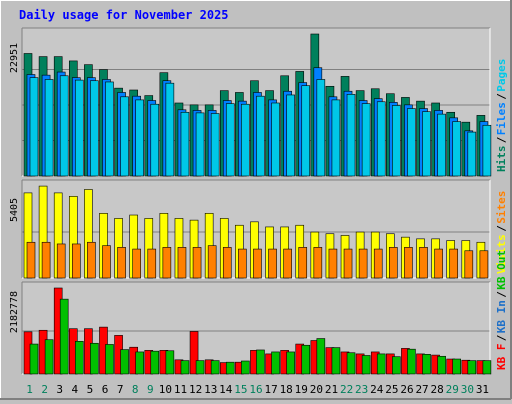  I want to click on legend-kb-out: KB Out, so click(501, 270).